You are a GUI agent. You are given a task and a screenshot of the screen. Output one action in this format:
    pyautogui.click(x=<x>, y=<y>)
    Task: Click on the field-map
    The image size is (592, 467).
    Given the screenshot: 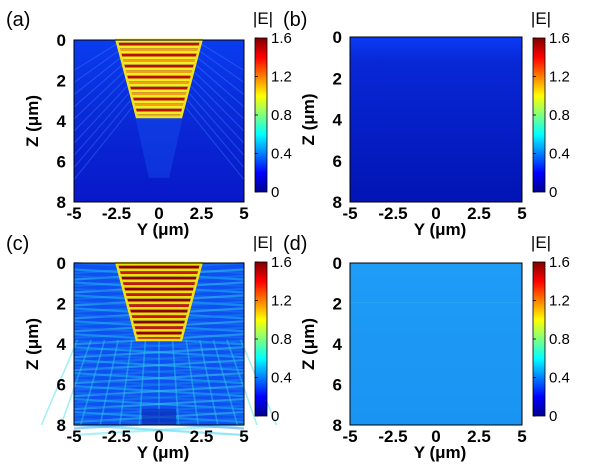 What is the action you would take?
    pyautogui.click(x=436, y=344)
    